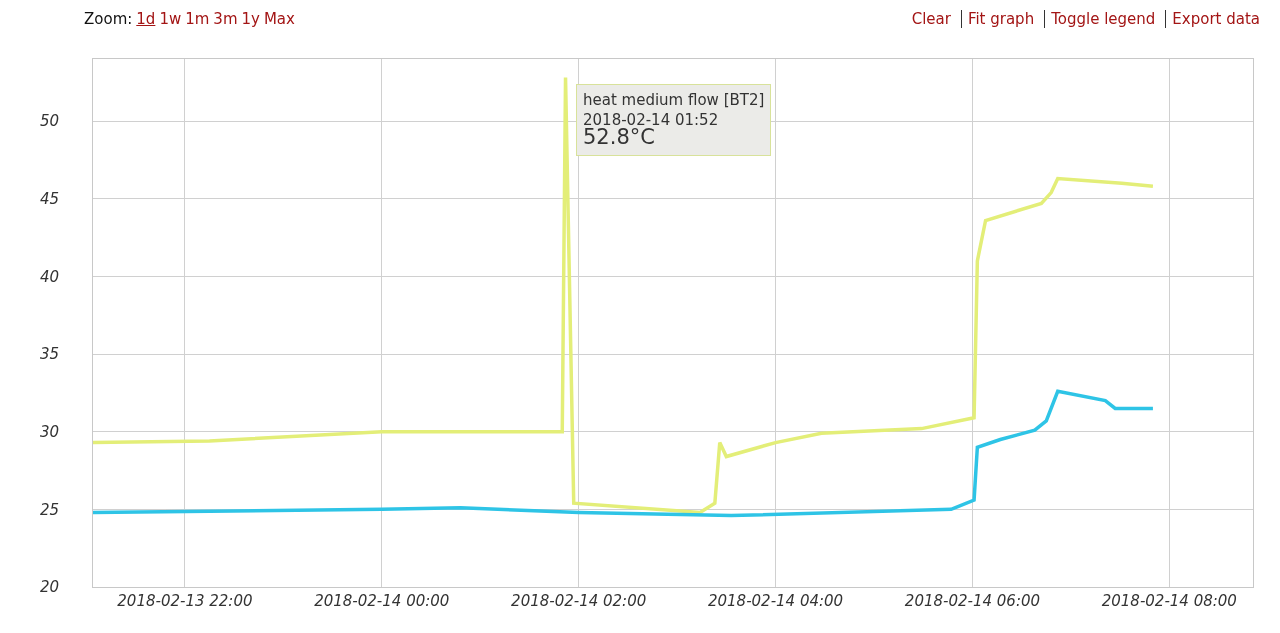  I want to click on x-tick-label: 2018-02-14 06:00, so click(972, 601).